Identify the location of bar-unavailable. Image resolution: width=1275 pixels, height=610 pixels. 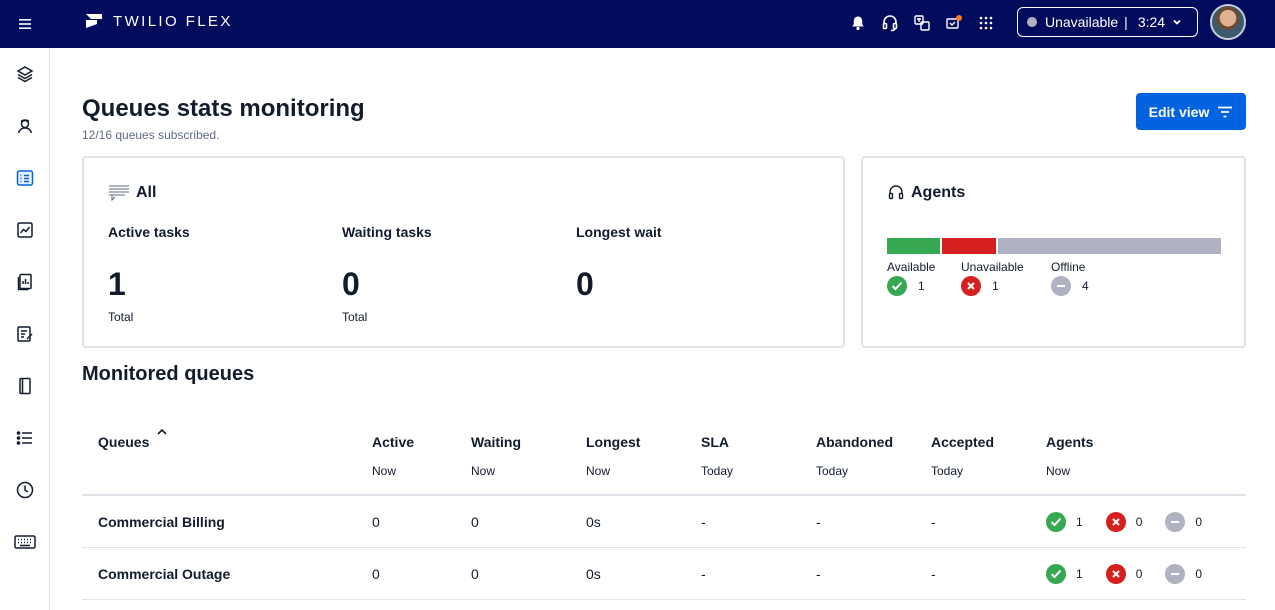
(969, 246).